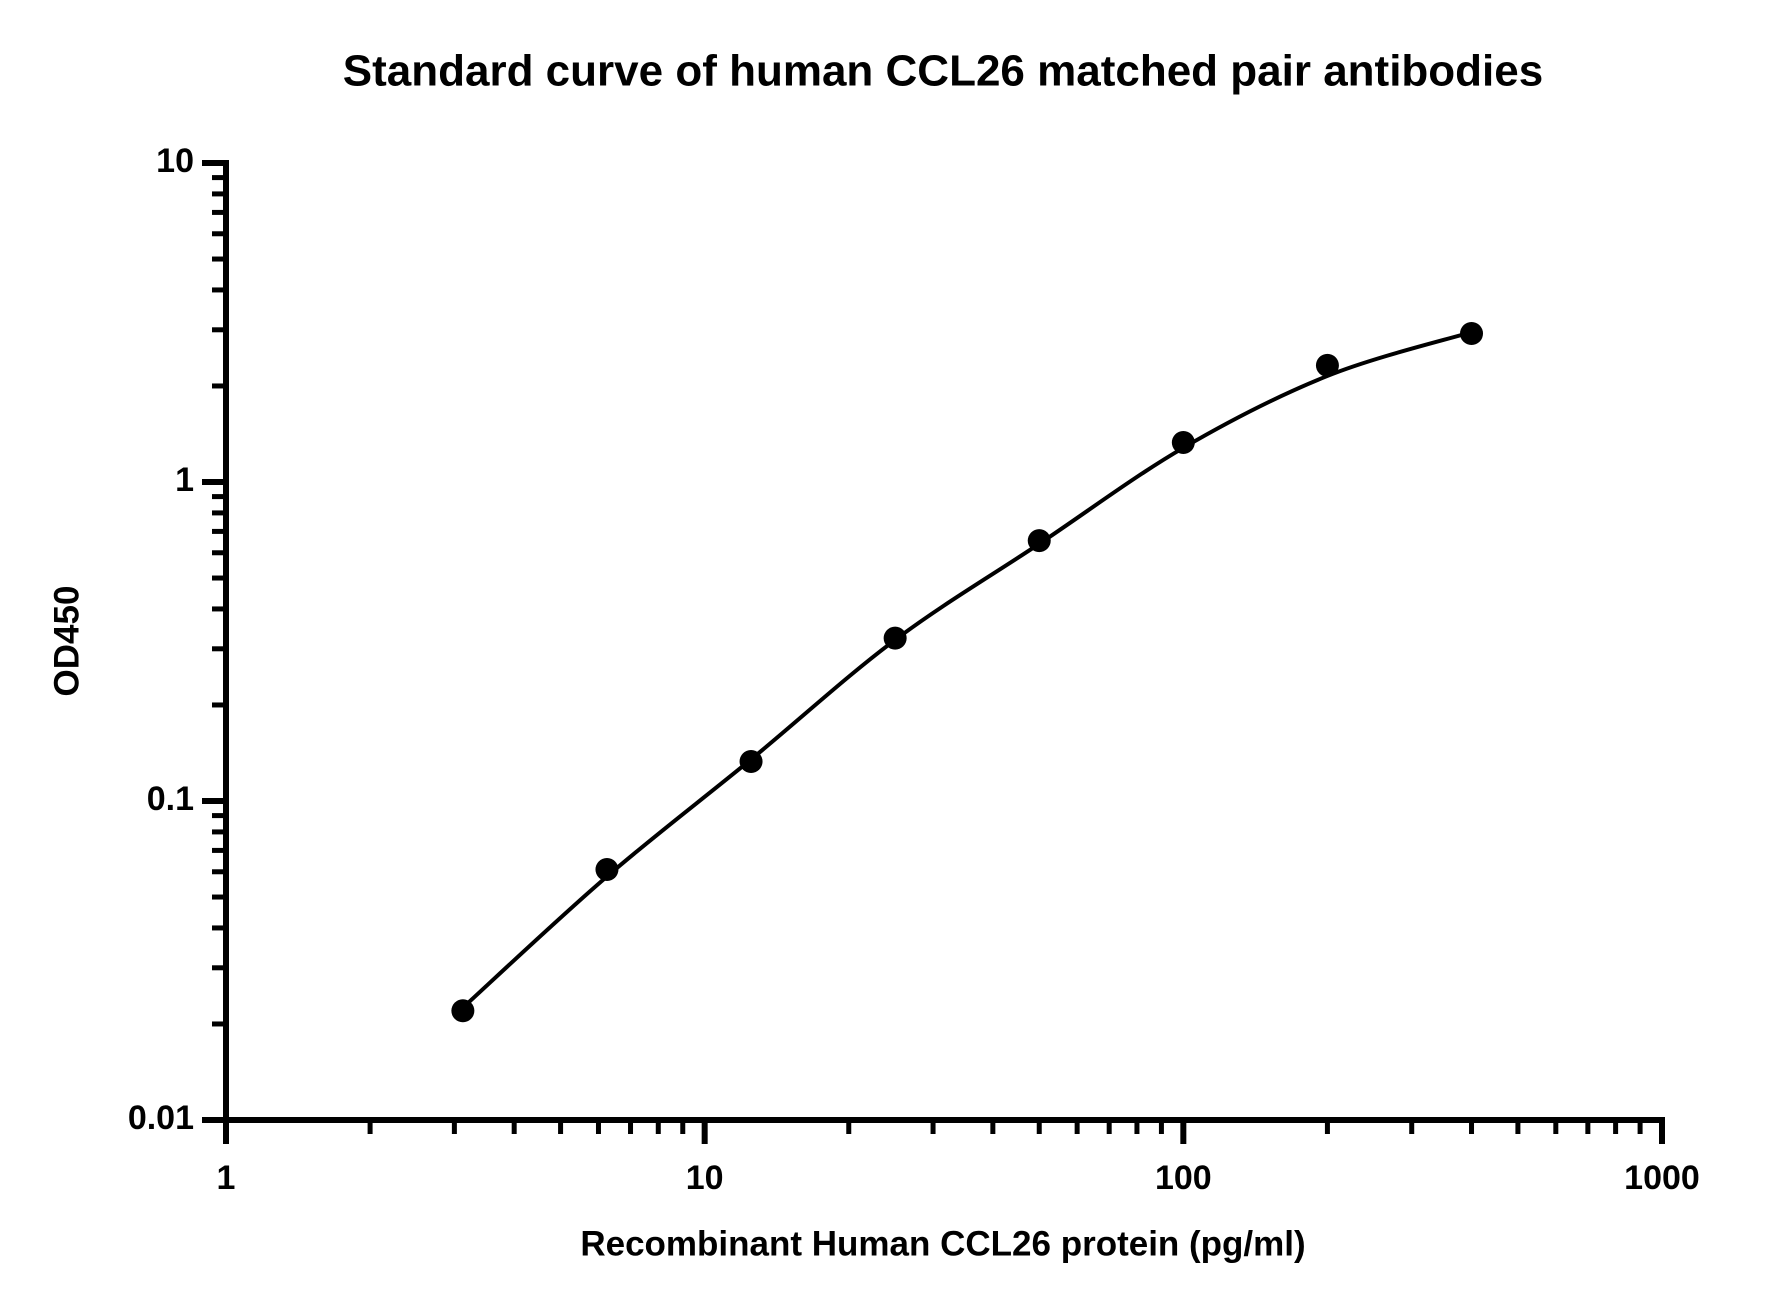  What do you see at coordinates (66, 641) in the screenshot?
I see `y-axis-label: OD450` at bounding box center [66, 641].